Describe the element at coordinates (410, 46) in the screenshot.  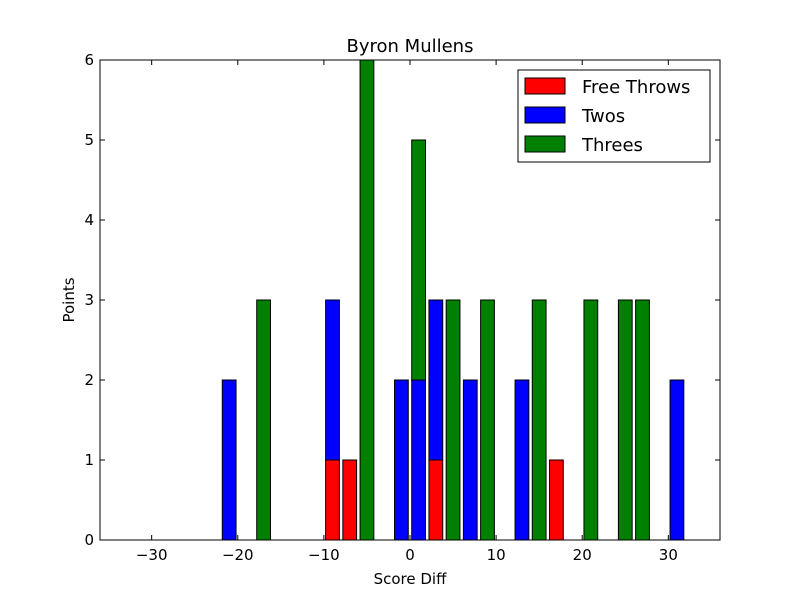
I see `chart-title: Byron Mullens` at that location.